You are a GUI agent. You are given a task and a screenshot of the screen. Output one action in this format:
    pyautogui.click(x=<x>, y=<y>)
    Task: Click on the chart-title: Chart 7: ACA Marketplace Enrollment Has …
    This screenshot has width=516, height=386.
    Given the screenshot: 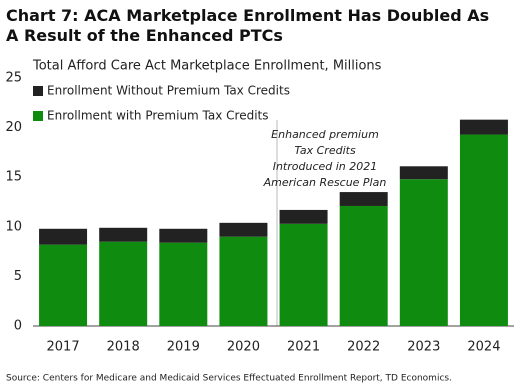 What is the action you would take?
    pyautogui.click(x=248, y=25)
    